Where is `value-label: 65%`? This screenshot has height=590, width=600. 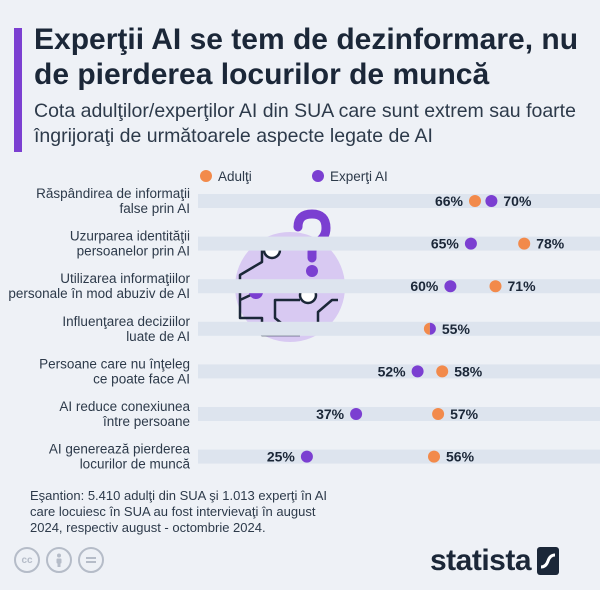 value-label: 65% is located at coordinates (445, 244).